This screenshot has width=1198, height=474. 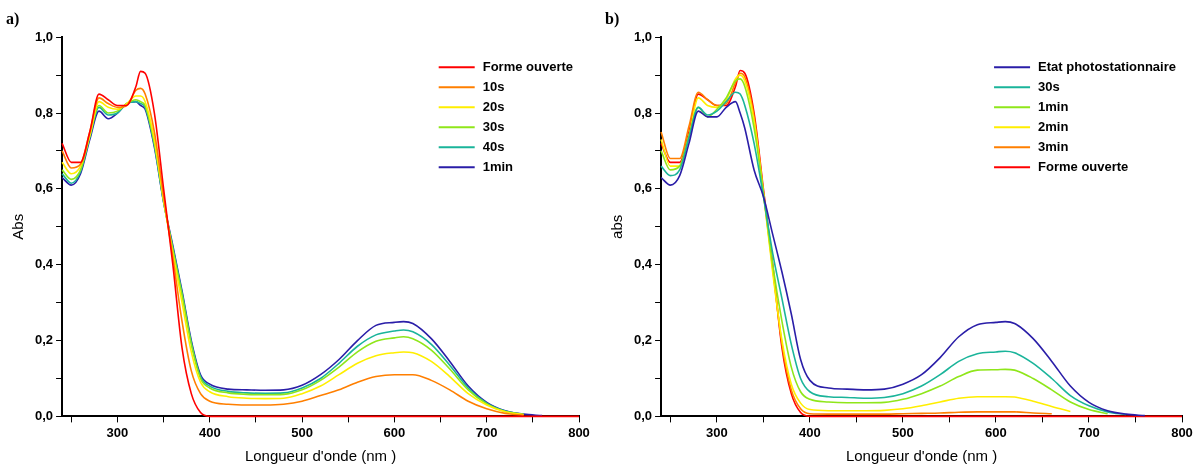 I want to click on chart-title: b), so click(x=612, y=18).